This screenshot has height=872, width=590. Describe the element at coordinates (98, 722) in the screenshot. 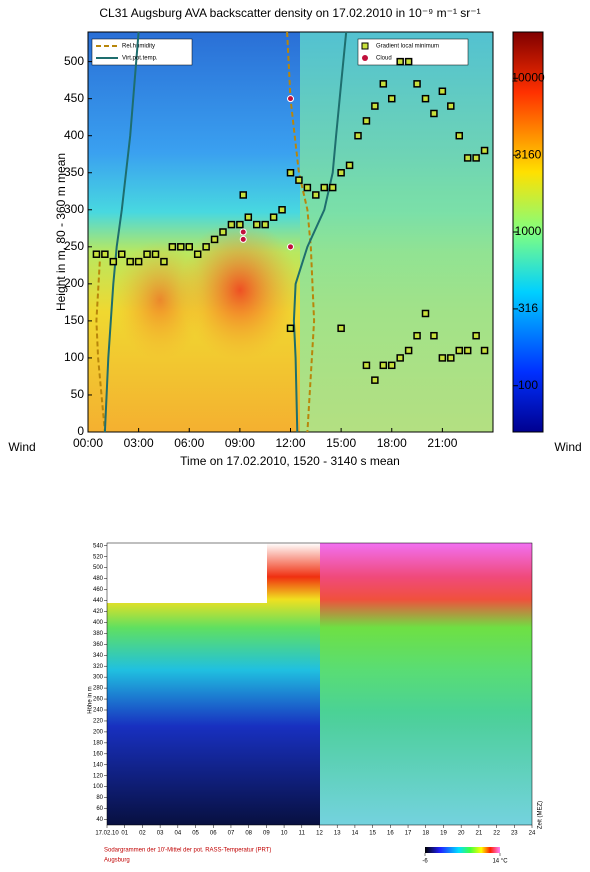

I see `y-tick-label: 220` at that location.